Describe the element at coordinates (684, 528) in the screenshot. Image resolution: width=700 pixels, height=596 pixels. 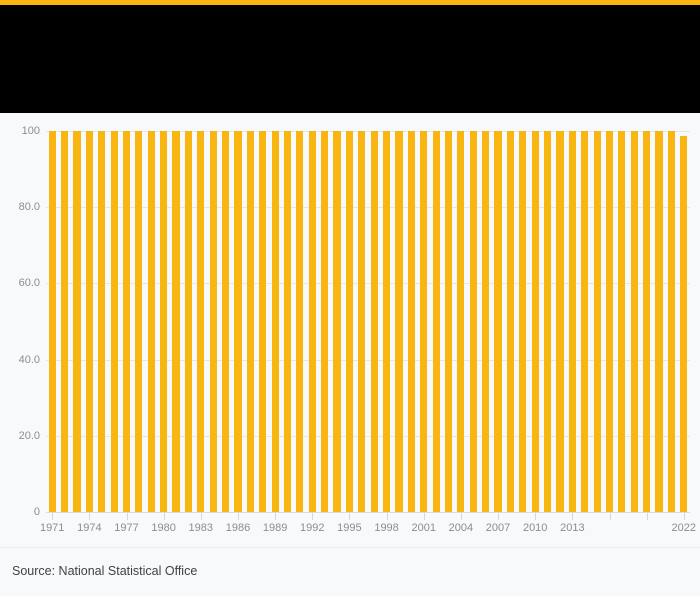
I see `x-tick-label: 2022` at that location.